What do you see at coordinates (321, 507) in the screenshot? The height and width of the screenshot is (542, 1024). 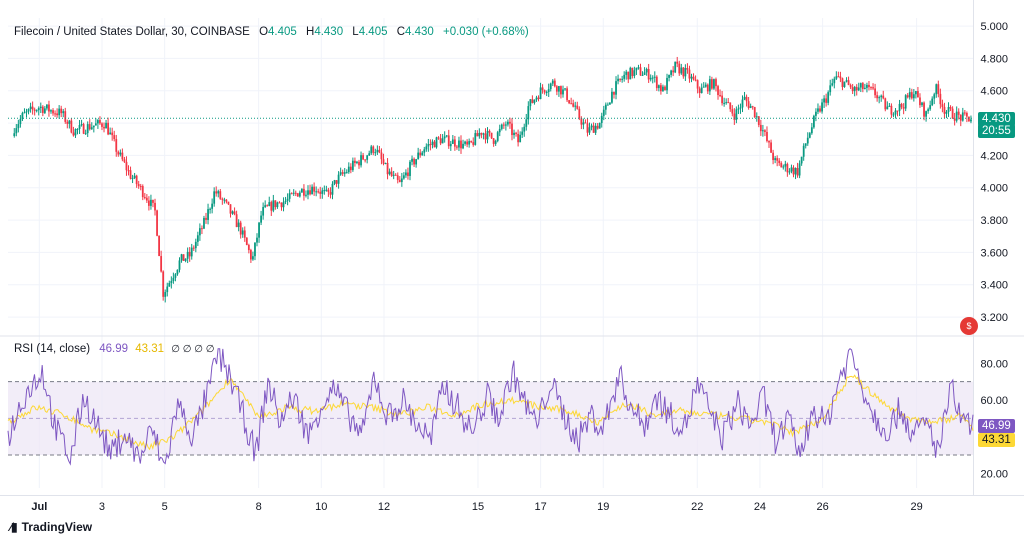 I see `time-axis-tick: 10` at bounding box center [321, 507].